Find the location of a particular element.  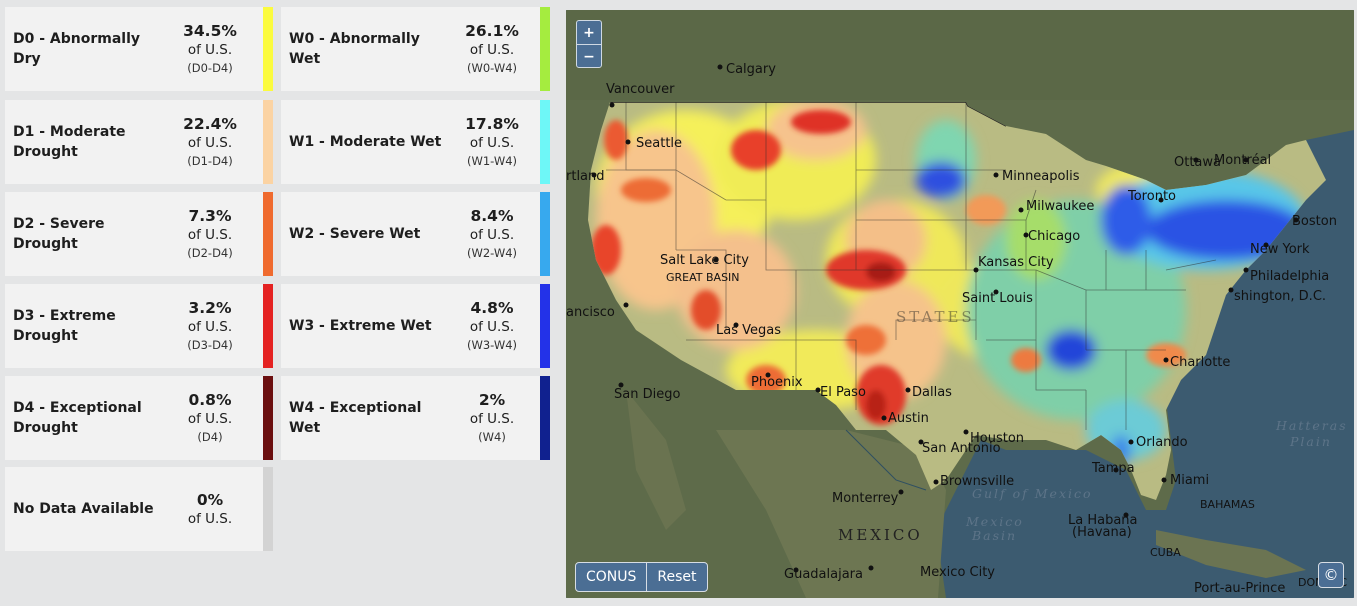

label-seattle: Seattle is located at coordinates (659, 143).